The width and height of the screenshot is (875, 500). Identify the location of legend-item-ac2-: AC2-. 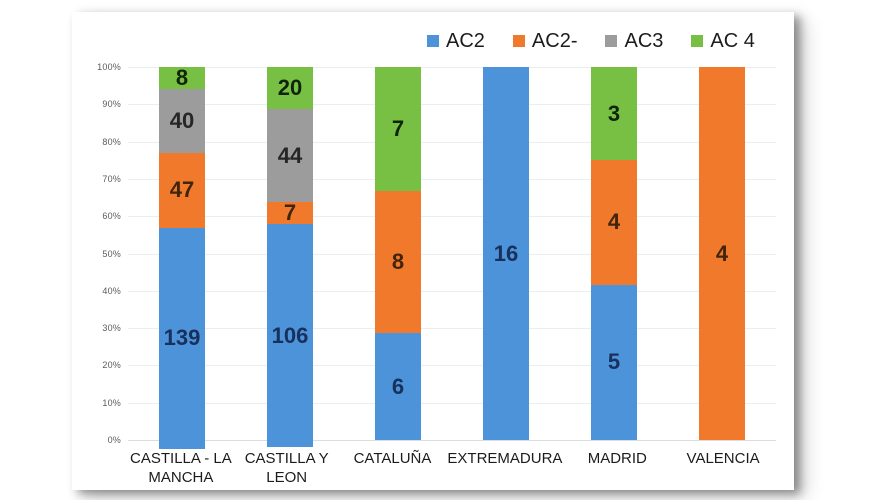
(545, 41).